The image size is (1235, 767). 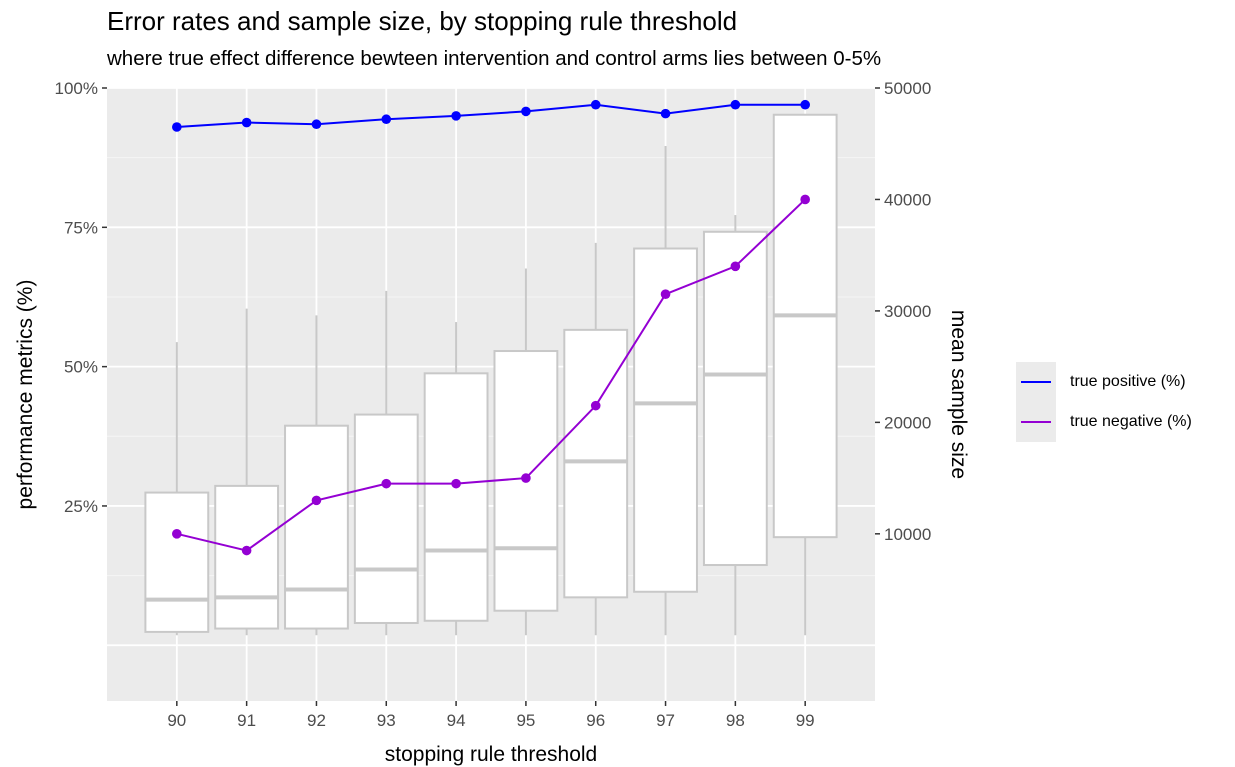 I want to click on x-tick-label: 91, so click(x=246, y=720).